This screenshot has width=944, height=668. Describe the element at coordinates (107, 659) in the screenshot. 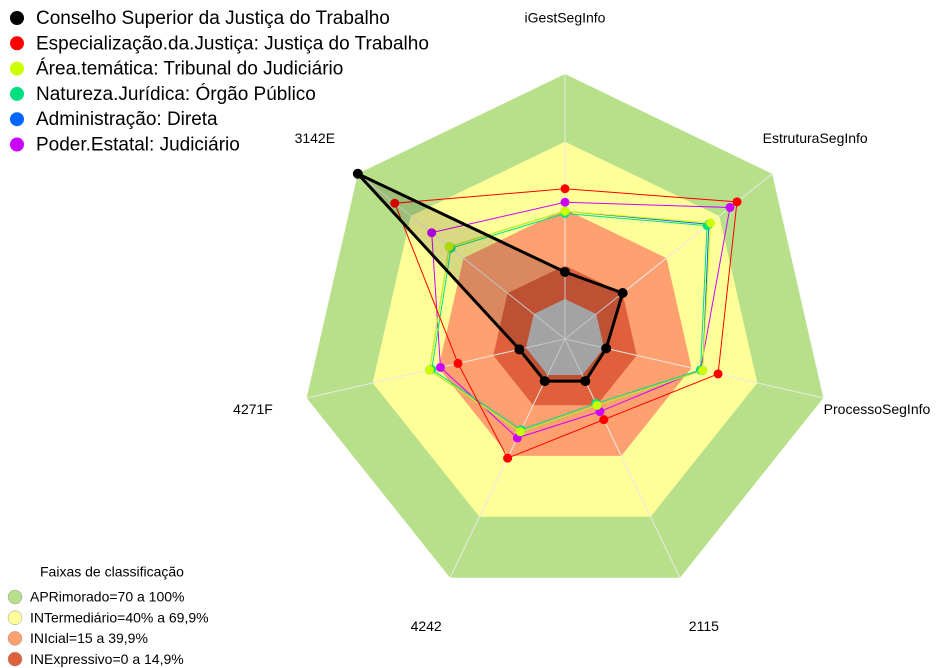

I see `band-legend-label: INExpressivo=0 a 14,9%` at that location.